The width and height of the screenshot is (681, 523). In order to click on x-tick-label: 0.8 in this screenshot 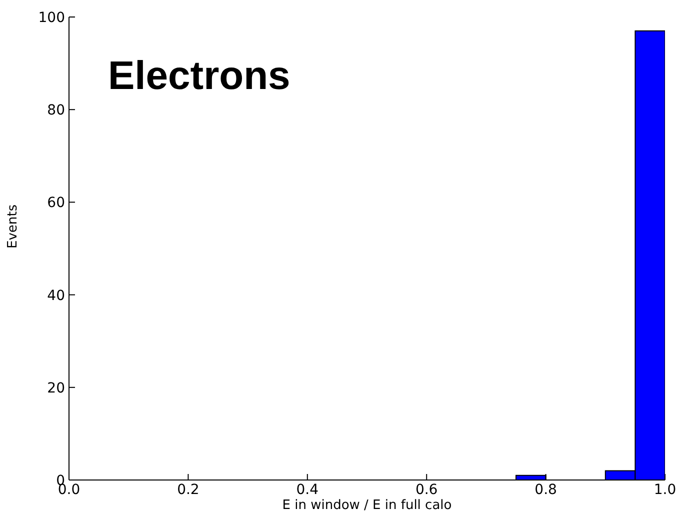, I will do `click(545, 490)`.